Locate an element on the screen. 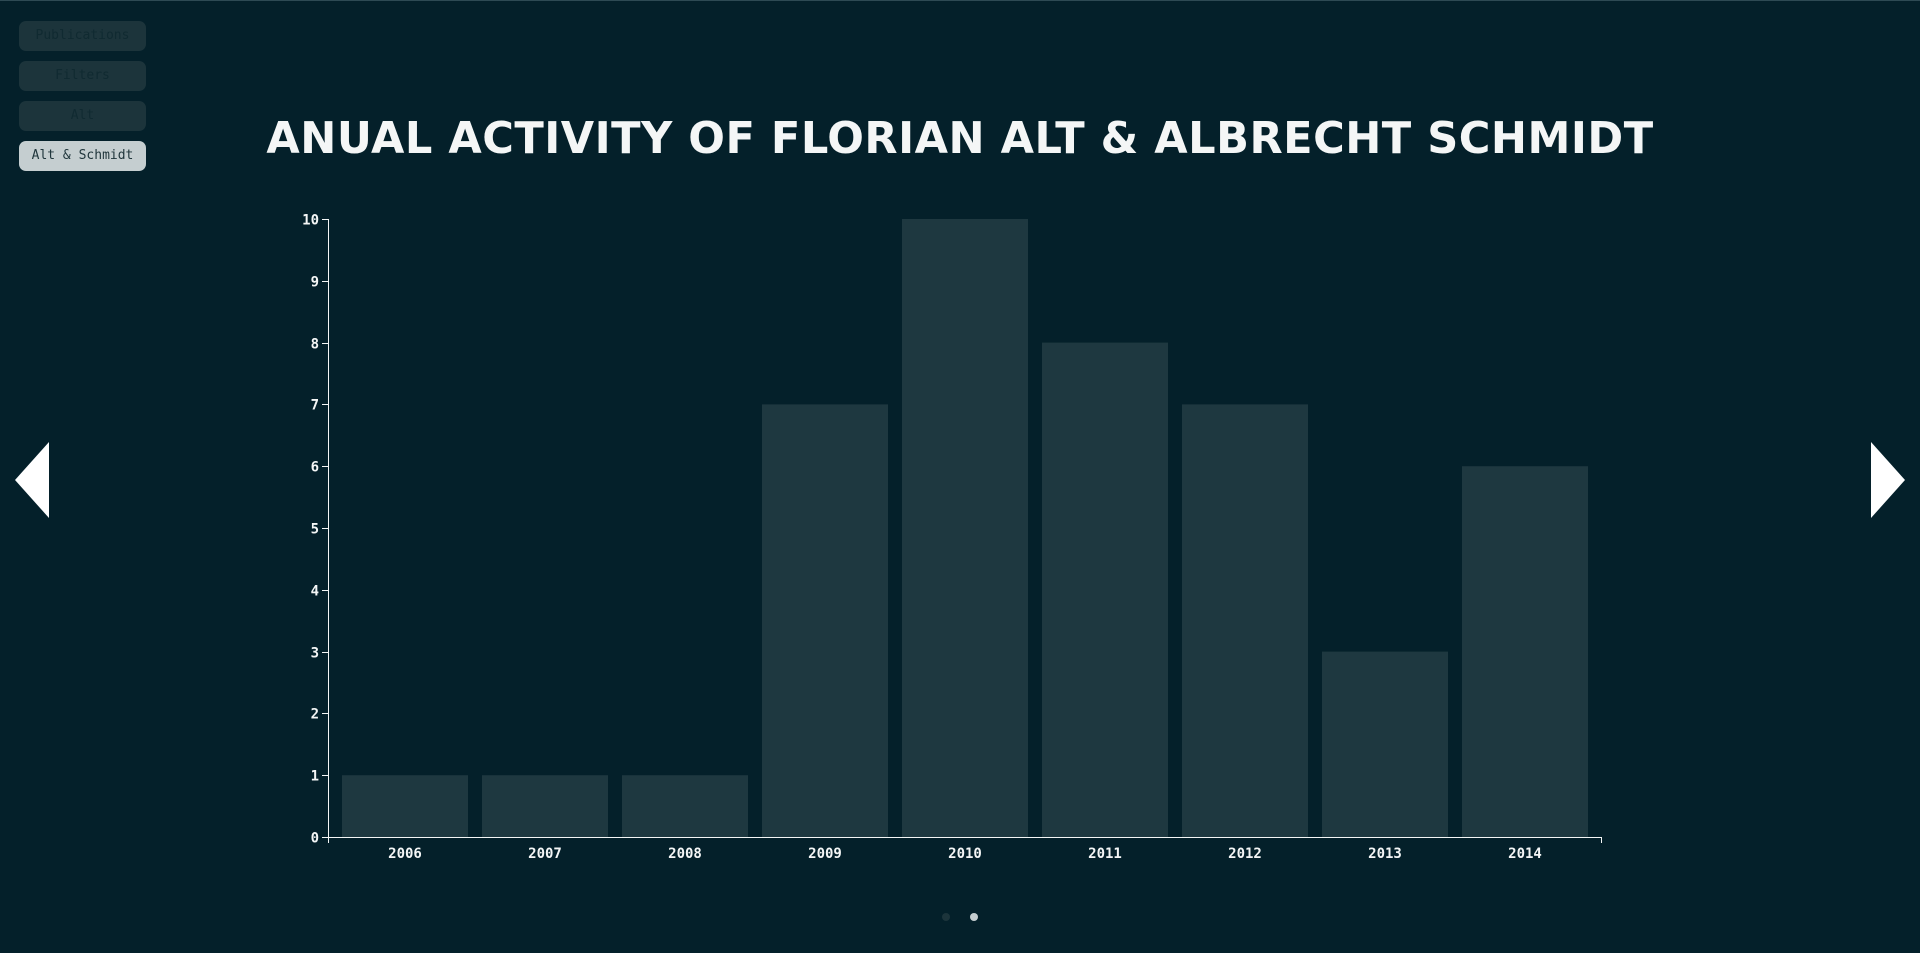  x-tick-label: 2009 is located at coordinates (825, 854).